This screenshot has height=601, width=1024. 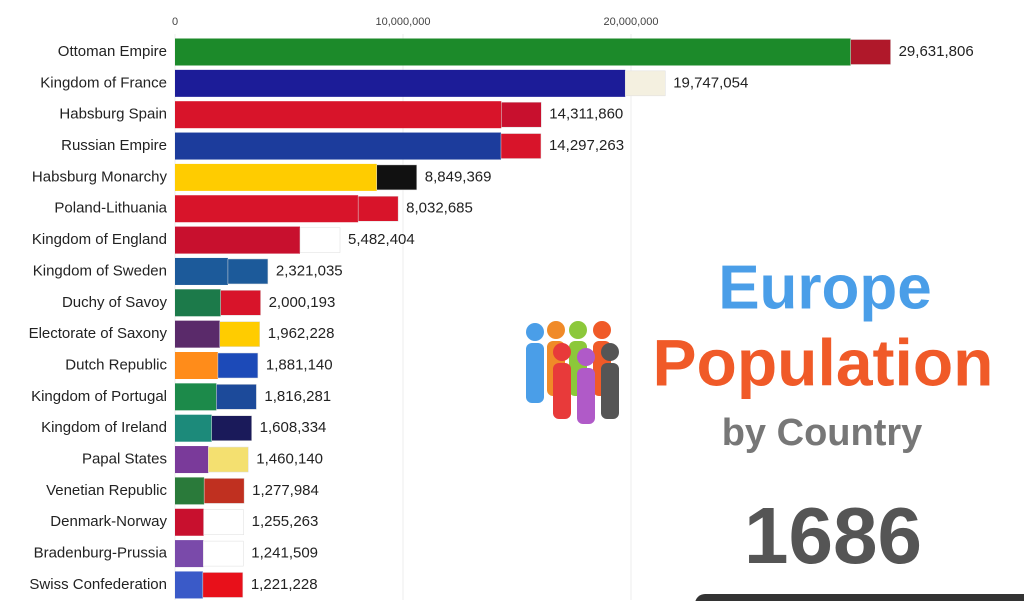 I want to click on category-label: Kingdom of Sweden, so click(x=100, y=270).